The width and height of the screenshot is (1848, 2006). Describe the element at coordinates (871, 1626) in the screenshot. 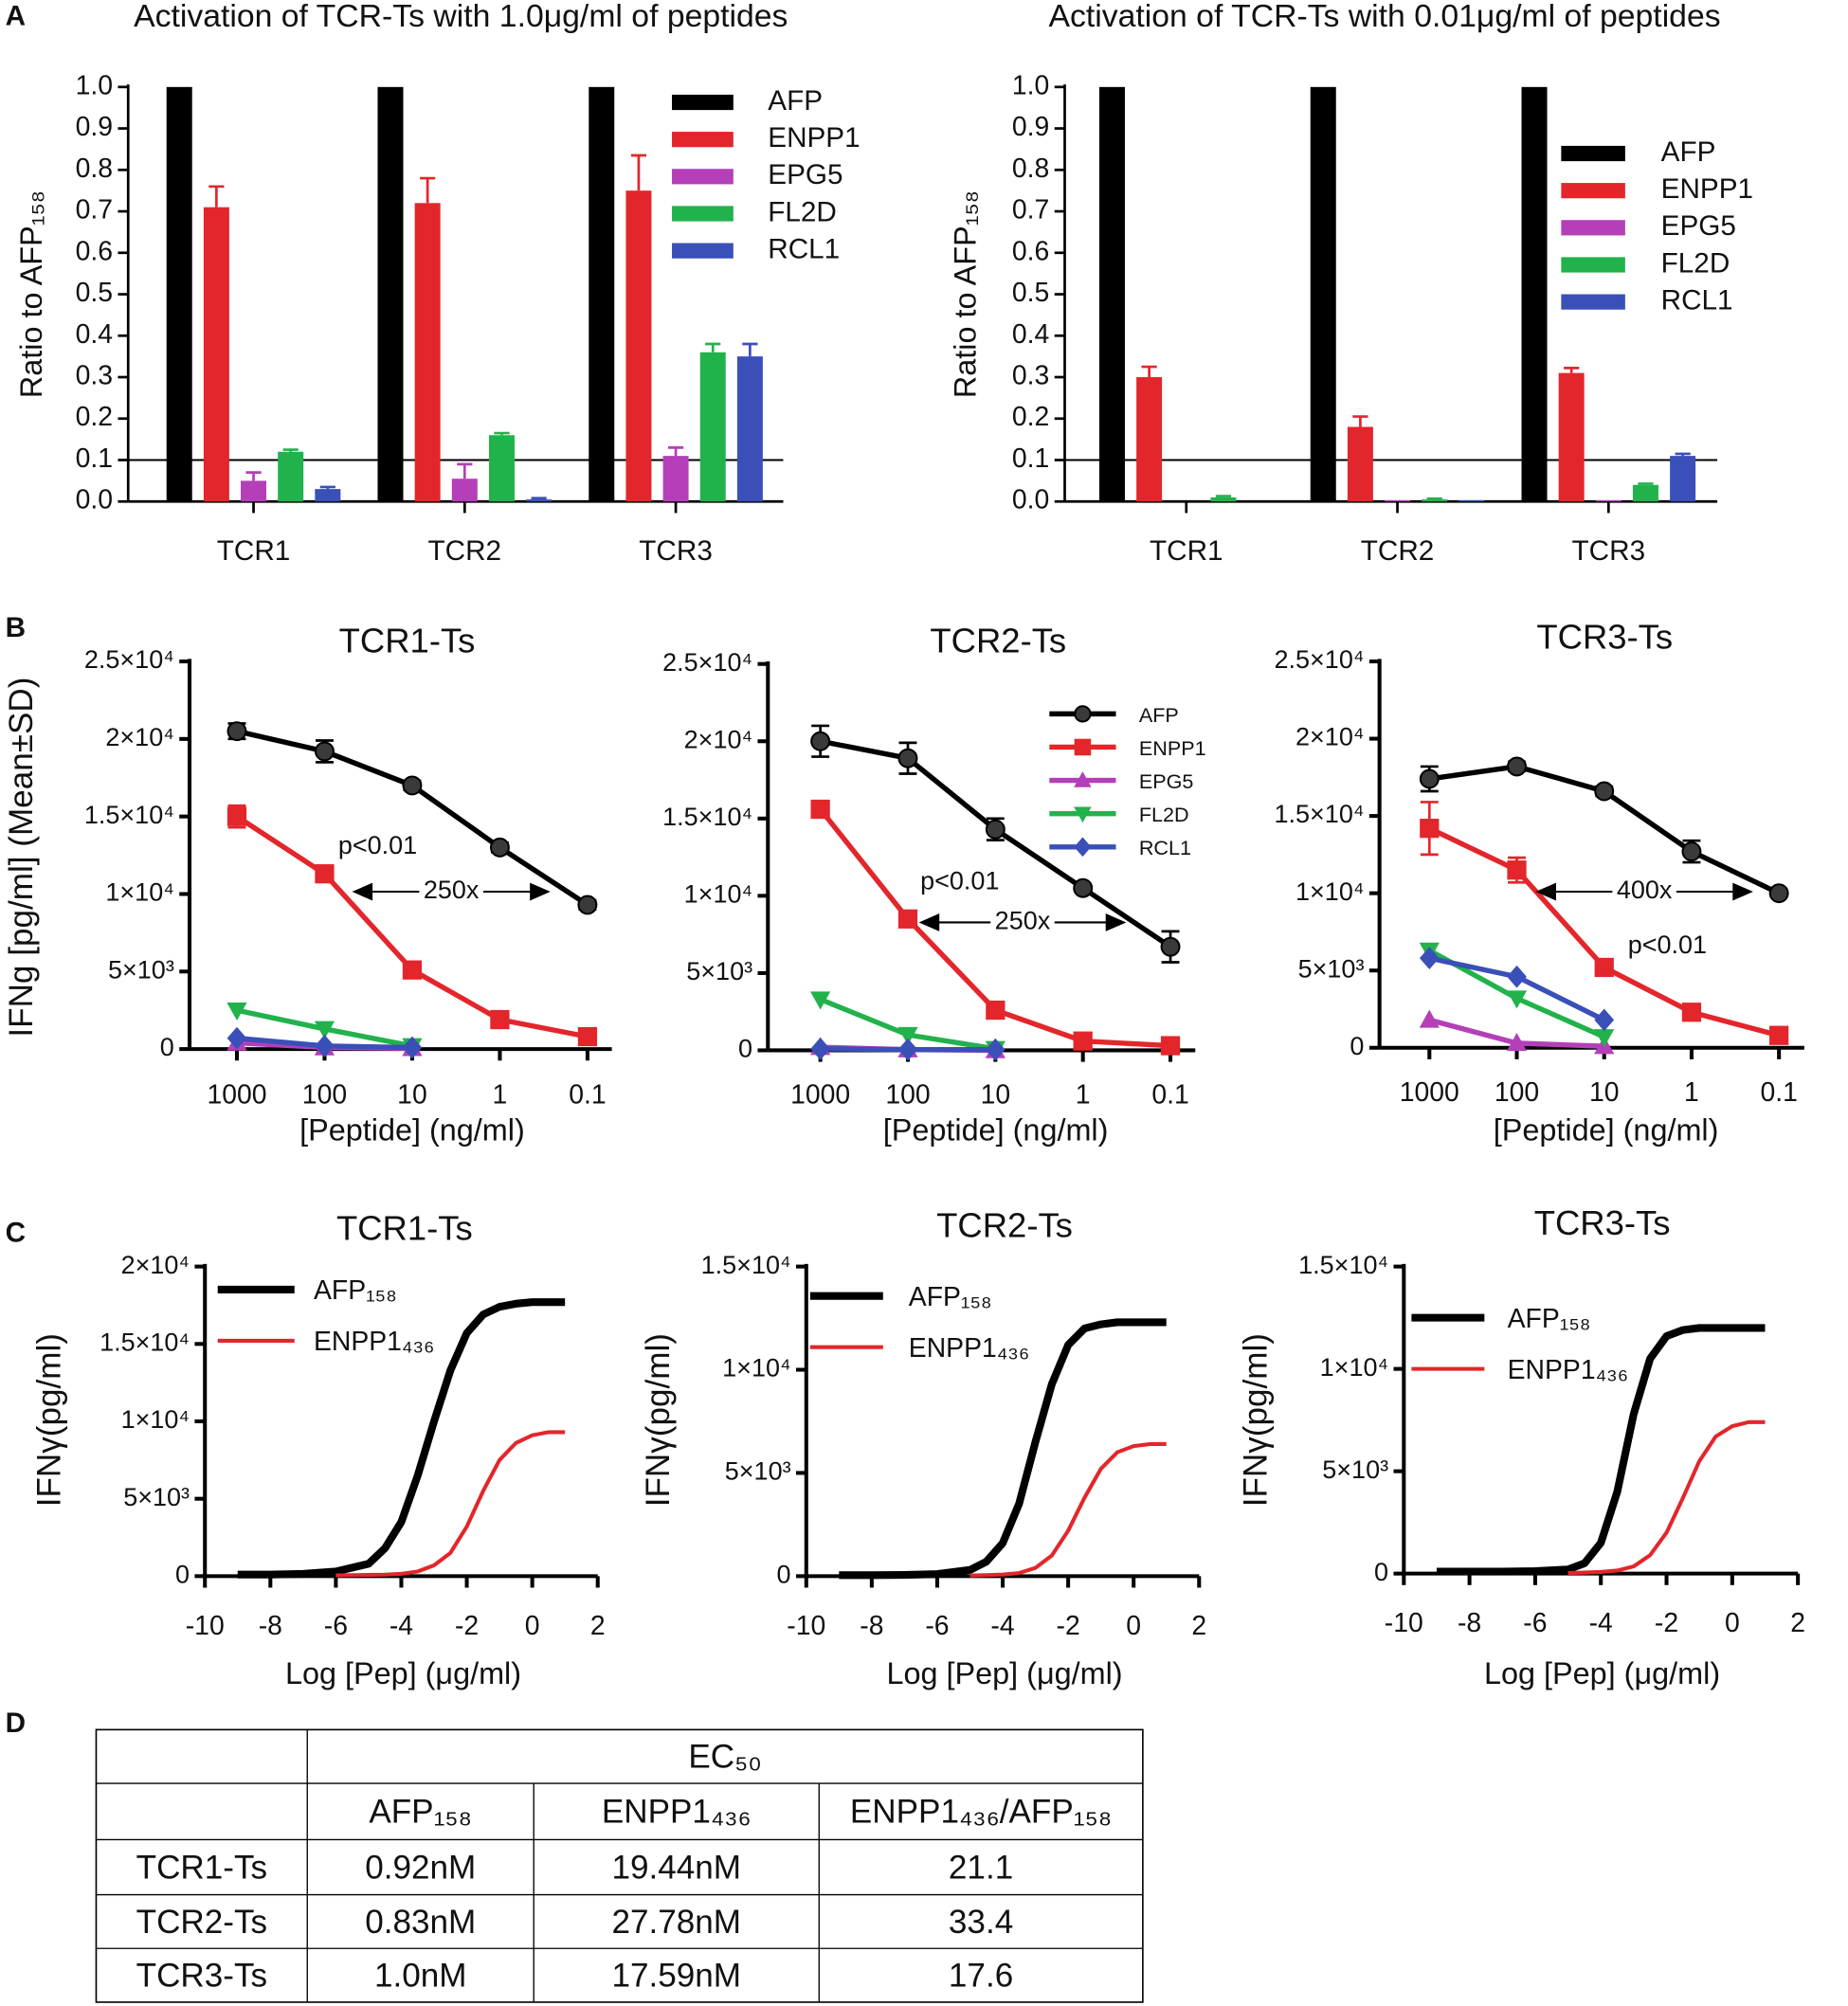

I see `x-tick-label: -8` at that location.